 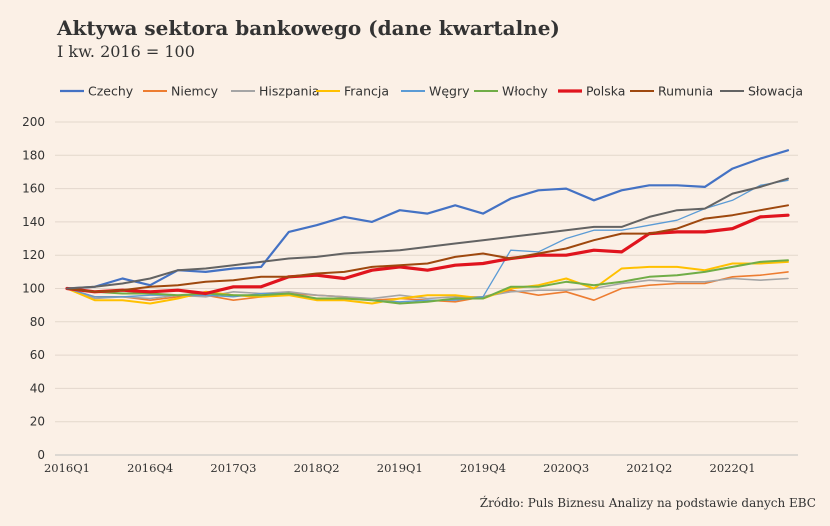 What do you see at coordinates (427, 254) in the screenshot?
I see `series-line-polska` at bounding box center [427, 254].